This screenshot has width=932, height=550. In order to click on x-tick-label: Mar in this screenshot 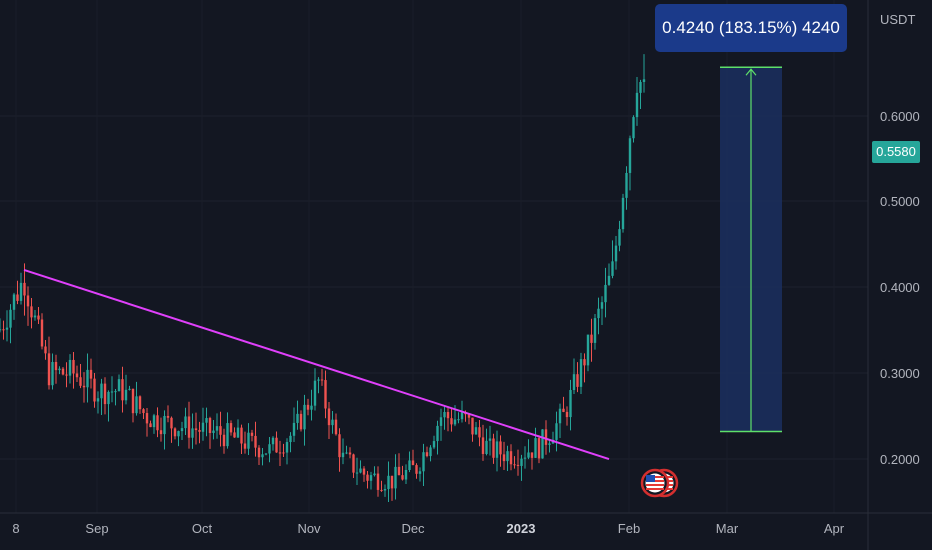, I will do `click(727, 528)`.